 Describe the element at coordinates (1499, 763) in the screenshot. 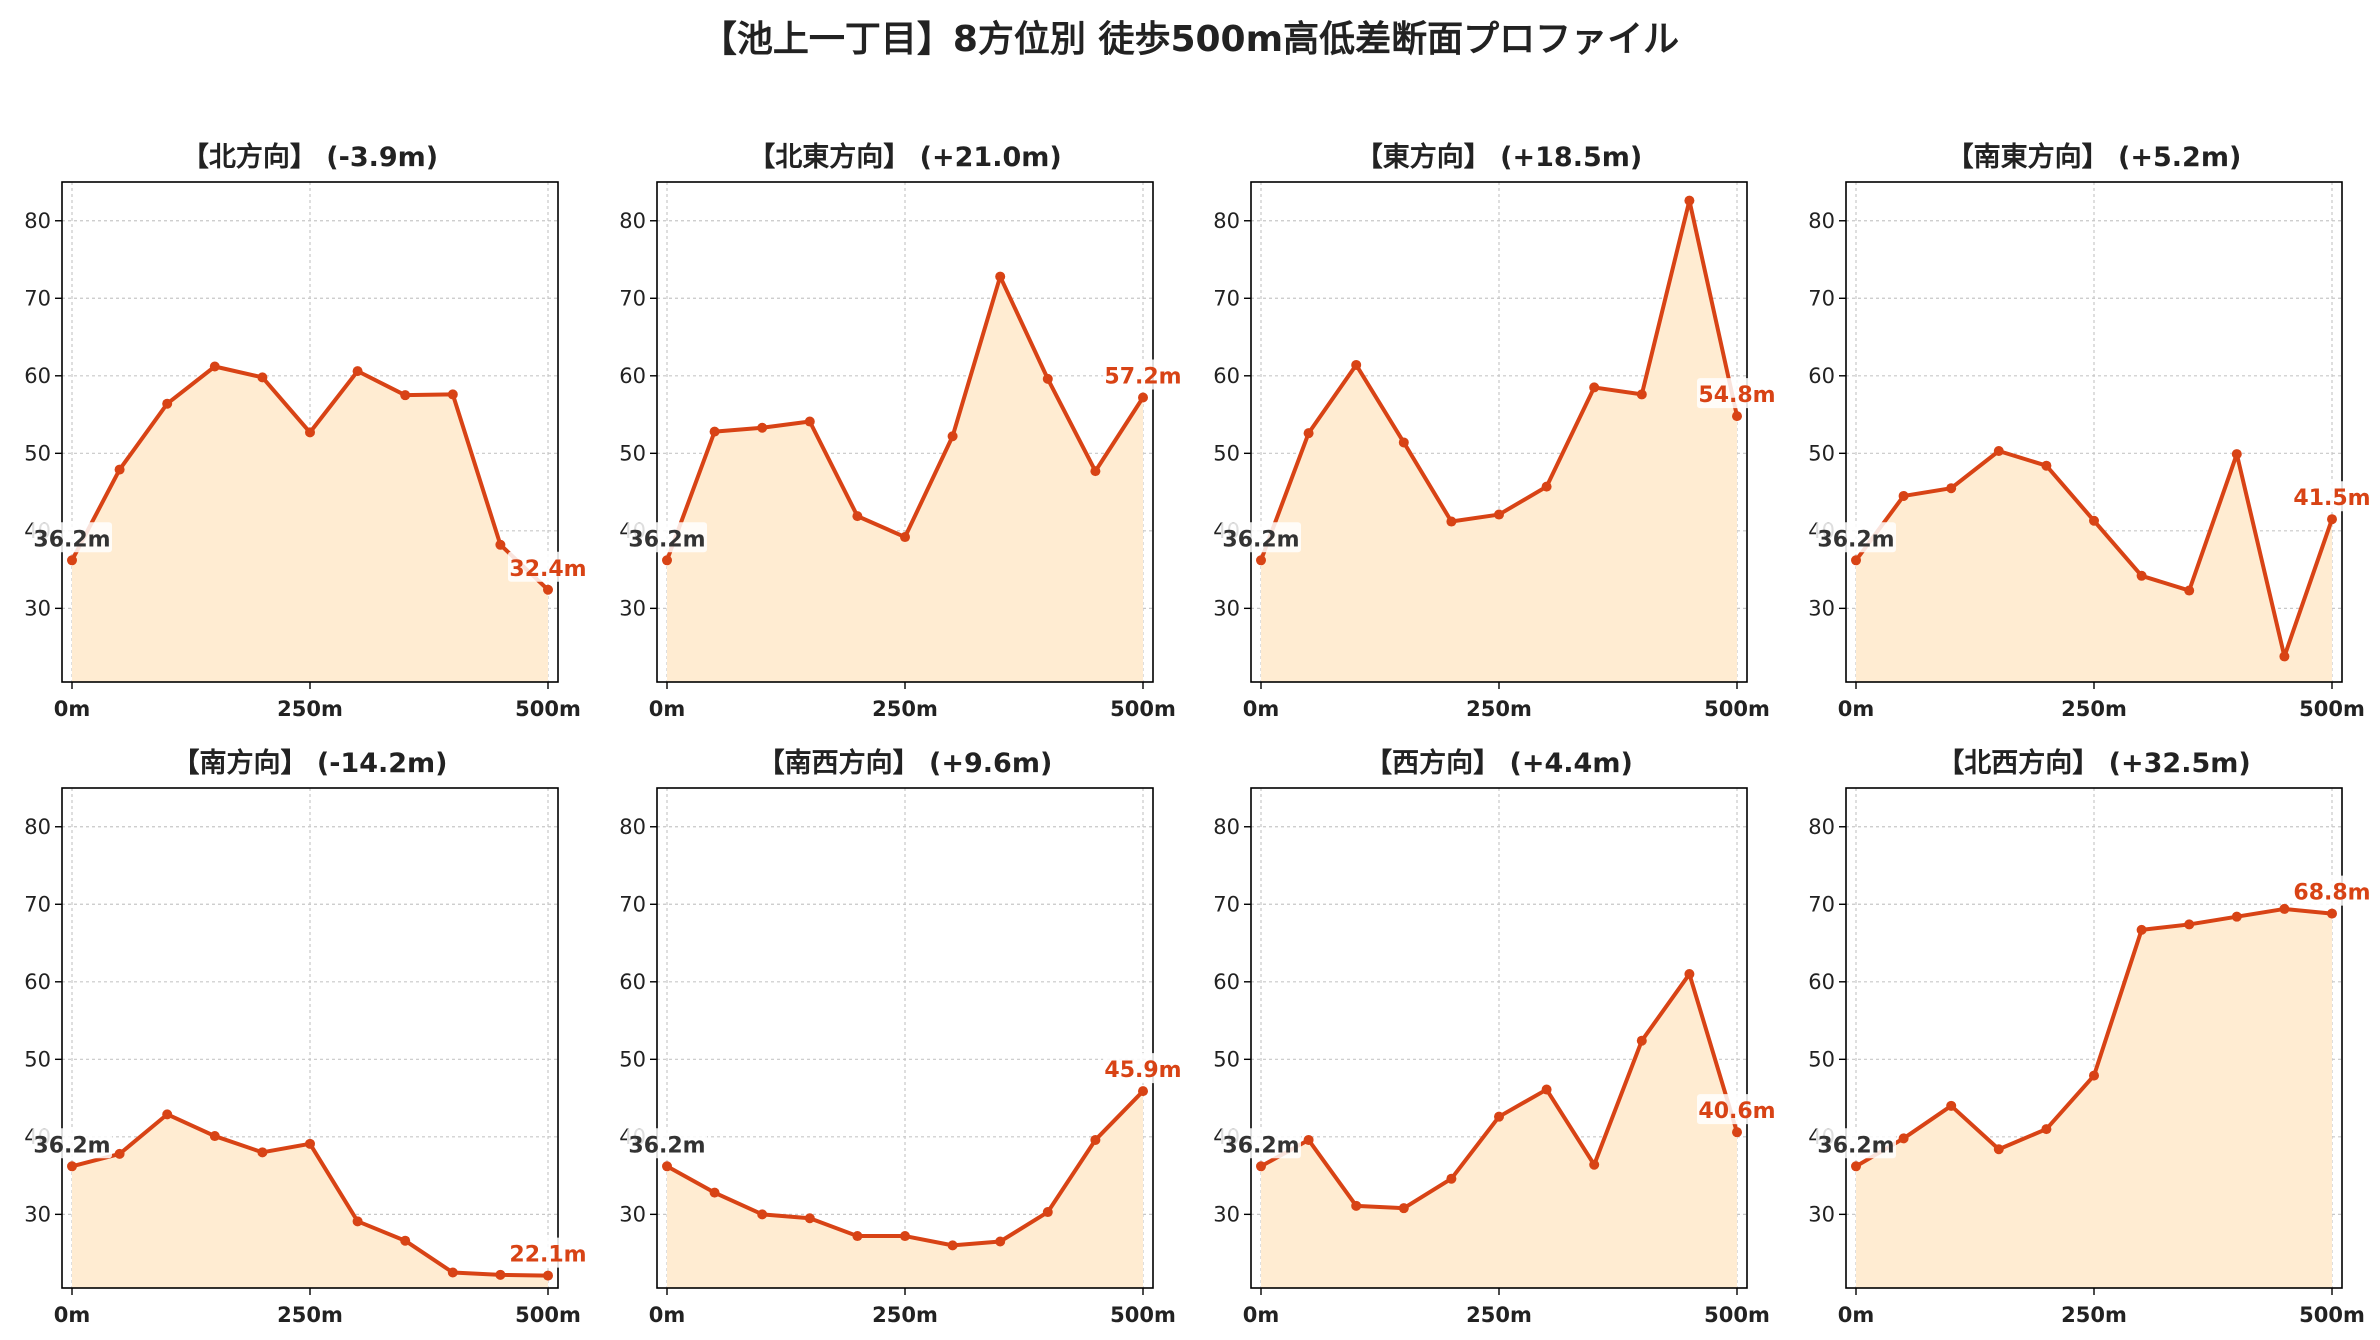

I see `panel-title: 【西方向】 (+4.4m)` at that location.